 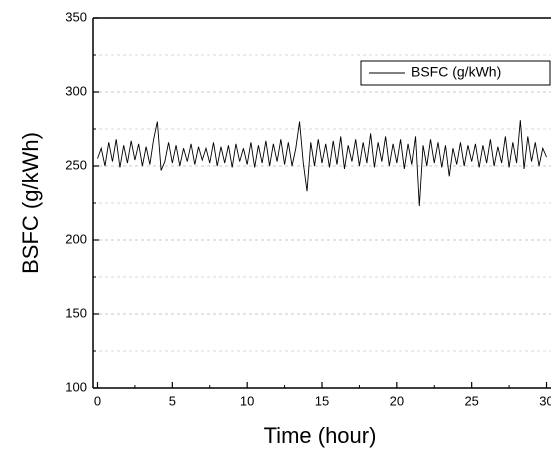 I want to click on x-axis-title: Time (hour), so click(x=320, y=435).